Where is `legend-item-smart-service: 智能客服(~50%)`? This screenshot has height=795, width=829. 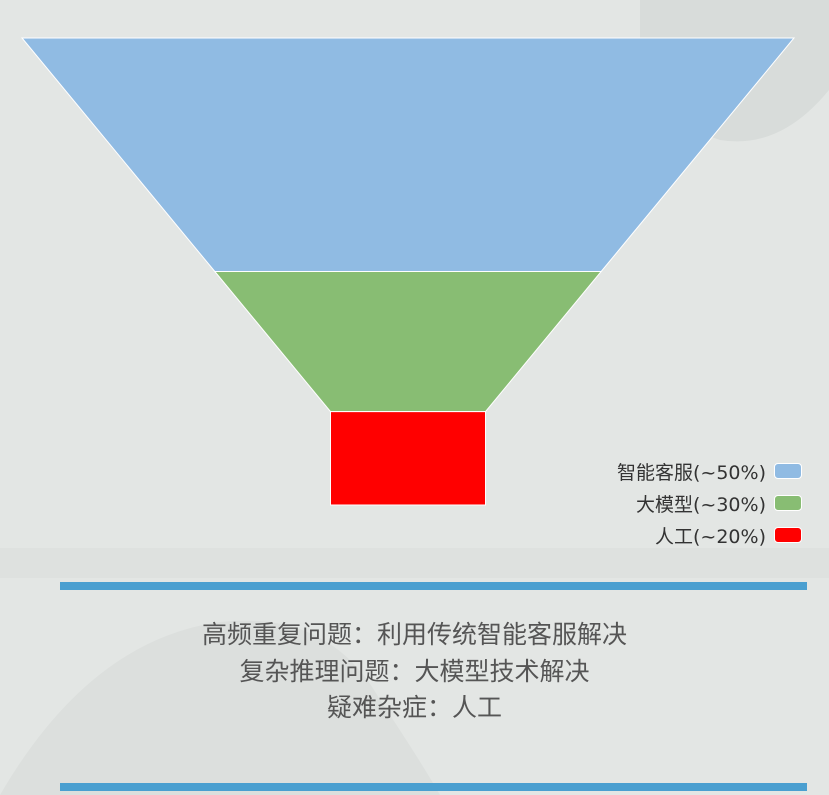 legend-item-smart-service: 智能客服(~50%) is located at coordinates (709, 472).